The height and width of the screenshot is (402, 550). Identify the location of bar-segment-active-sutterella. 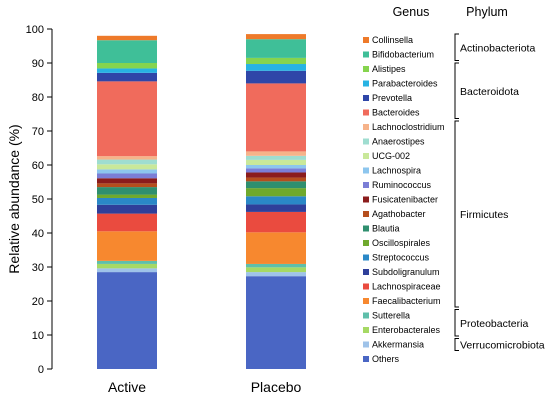
(127, 262).